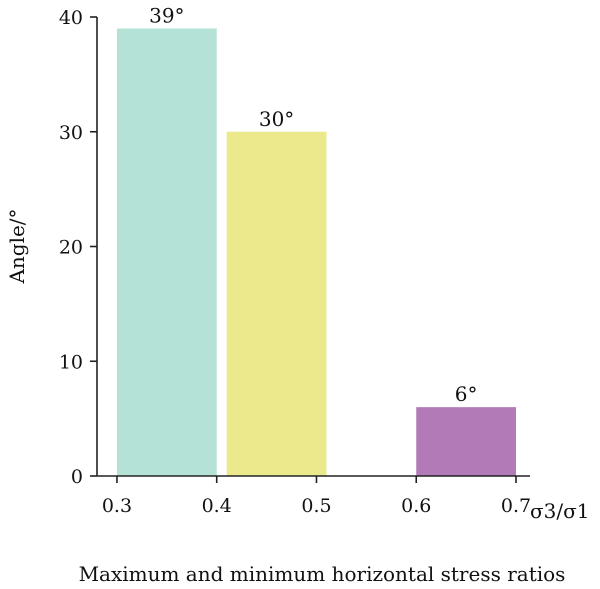 The image size is (600, 589). Describe the element at coordinates (71, 362) in the screenshot. I see `y-tick-label-10: 10` at that location.